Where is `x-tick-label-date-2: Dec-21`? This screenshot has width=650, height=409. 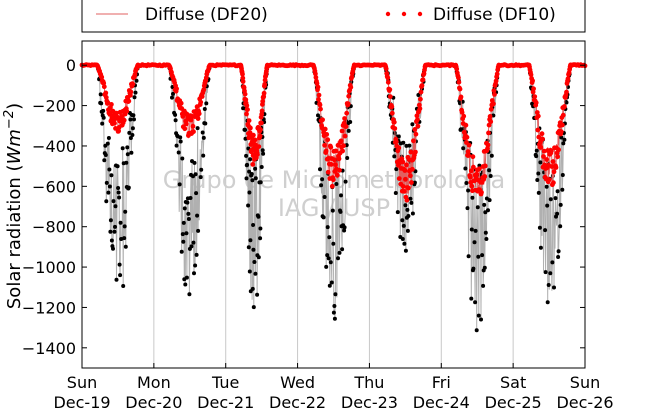
x-tick-label-date-2: Dec-21 is located at coordinates (225, 401).